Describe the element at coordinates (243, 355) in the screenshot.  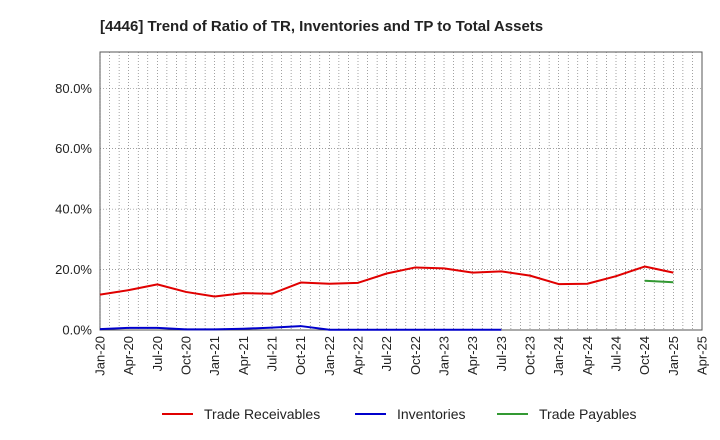
I see `x-tick-label: Apr-21` at that location.